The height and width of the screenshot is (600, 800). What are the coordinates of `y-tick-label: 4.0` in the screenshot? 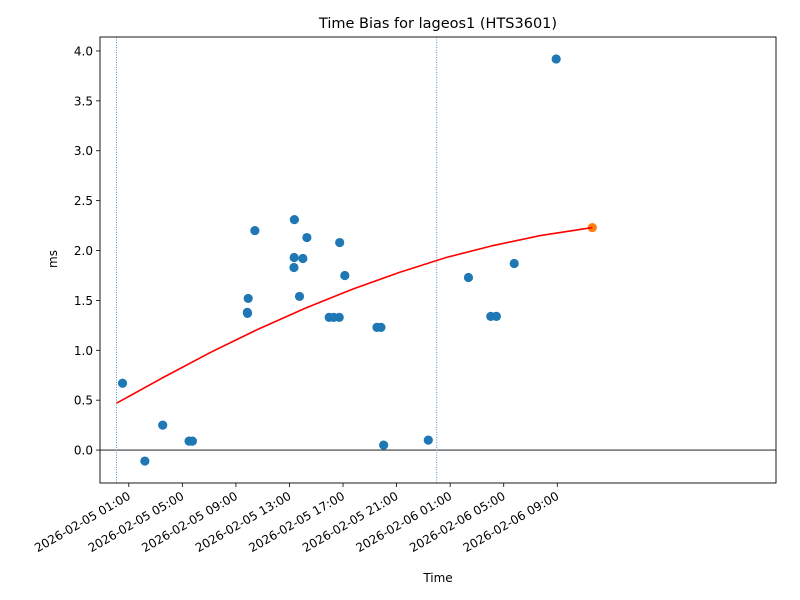 It's located at (83, 51).